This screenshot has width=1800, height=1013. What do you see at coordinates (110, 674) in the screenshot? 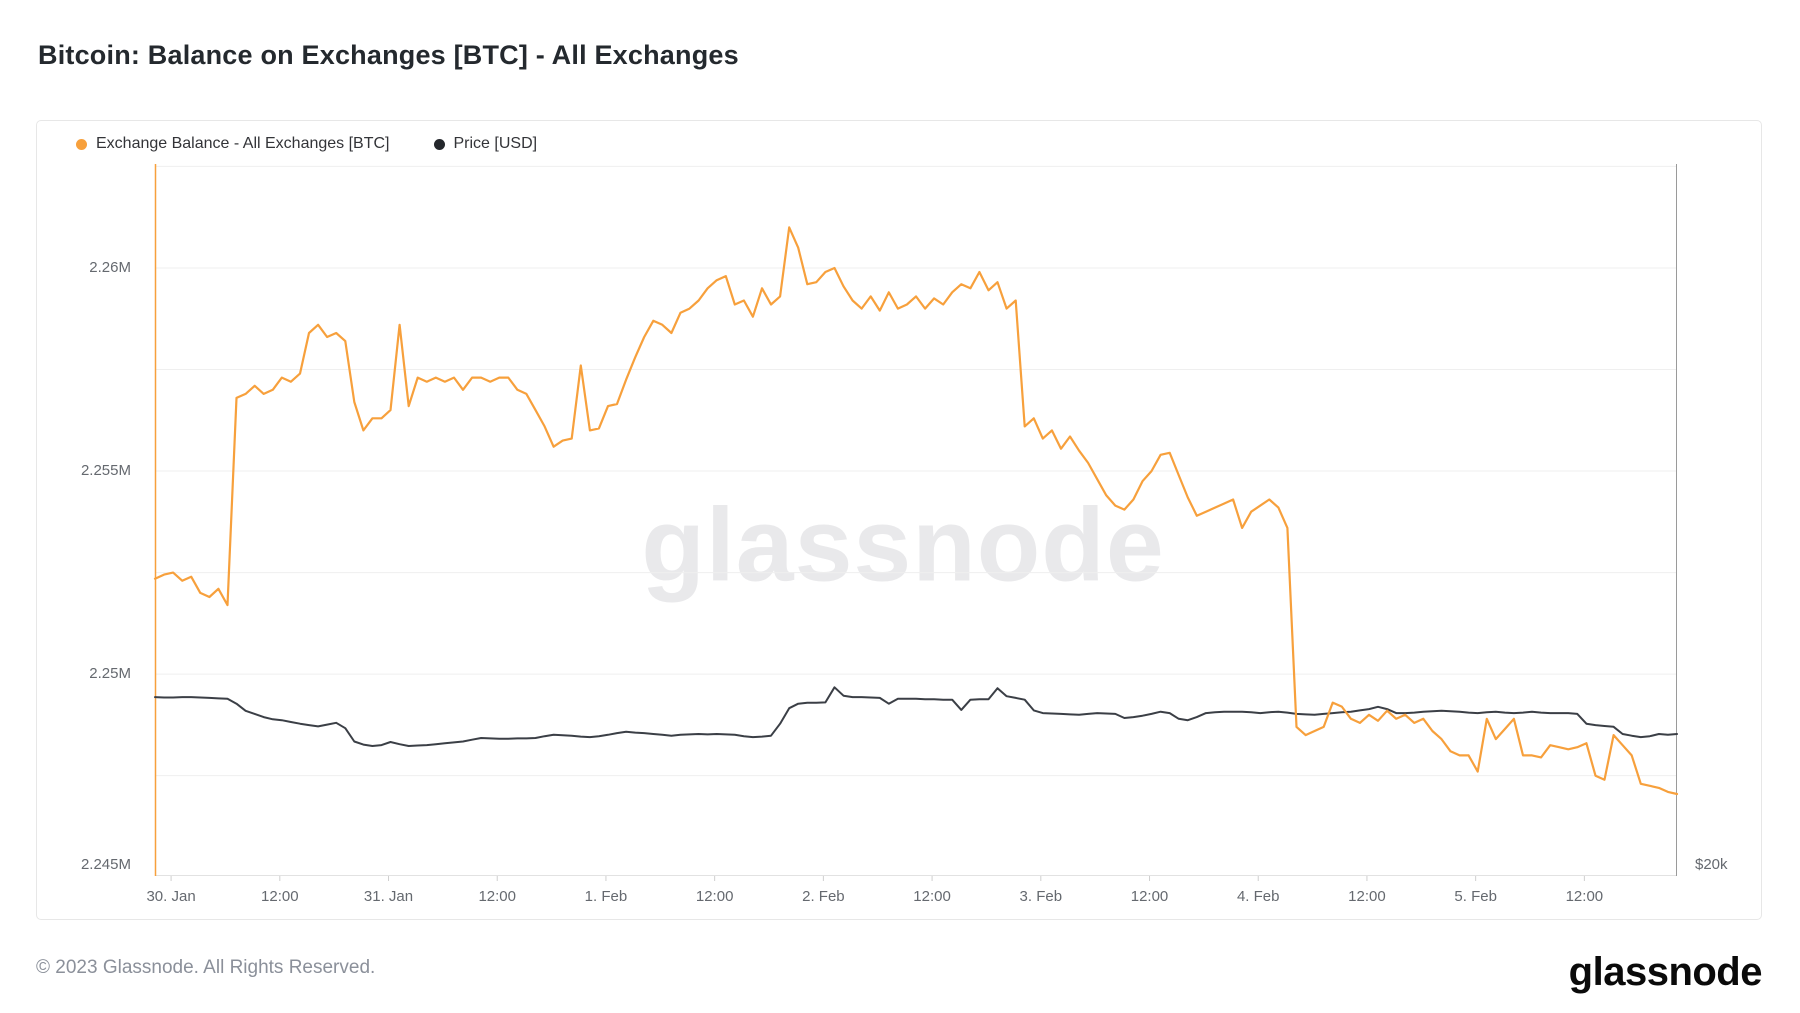
I see `y-axis-label: 2.25M` at bounding box center [110, 674].